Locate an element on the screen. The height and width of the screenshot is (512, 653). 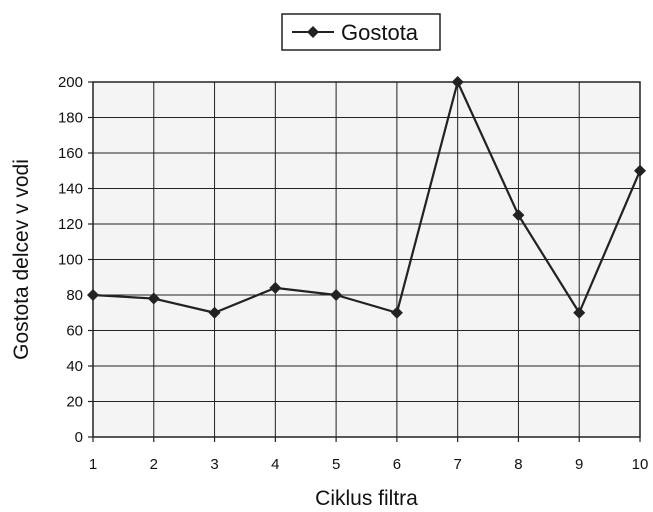
x-tick-label: 5 is located at coordinates (336, 464).